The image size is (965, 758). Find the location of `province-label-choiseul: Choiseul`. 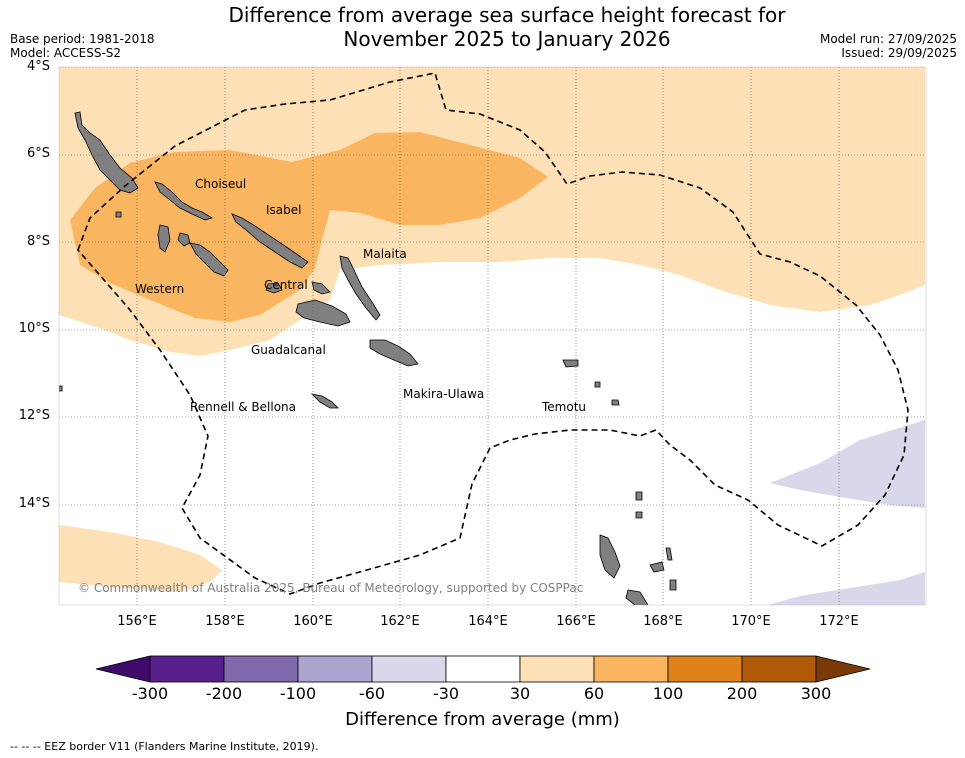

province-label-choiseul: Choiseul is located at coordinates (220, 184).